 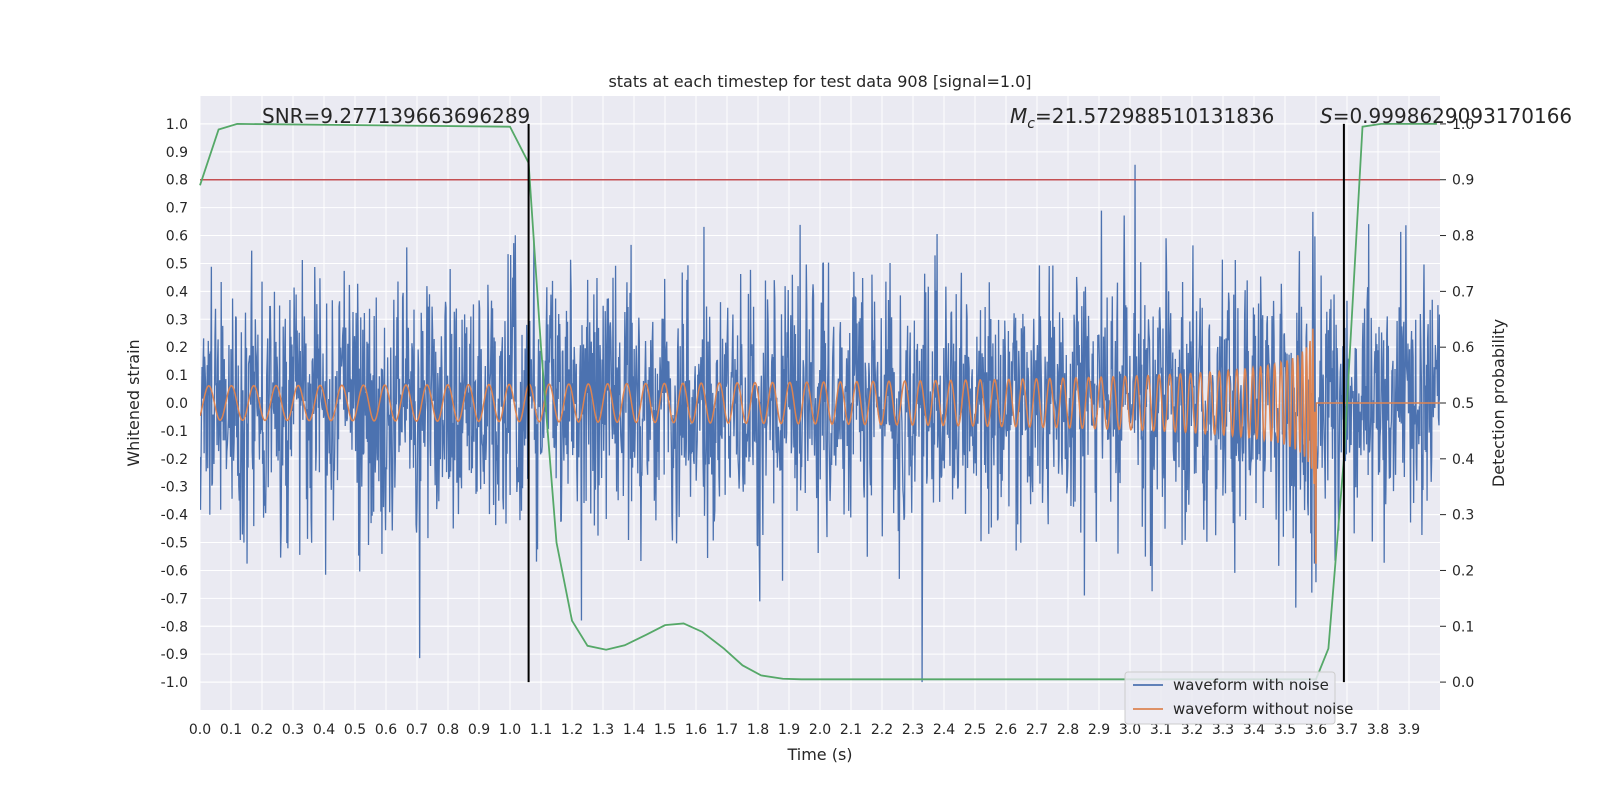 I want to click on x-tick-label: 2.7, so click(x=1037, y=730).